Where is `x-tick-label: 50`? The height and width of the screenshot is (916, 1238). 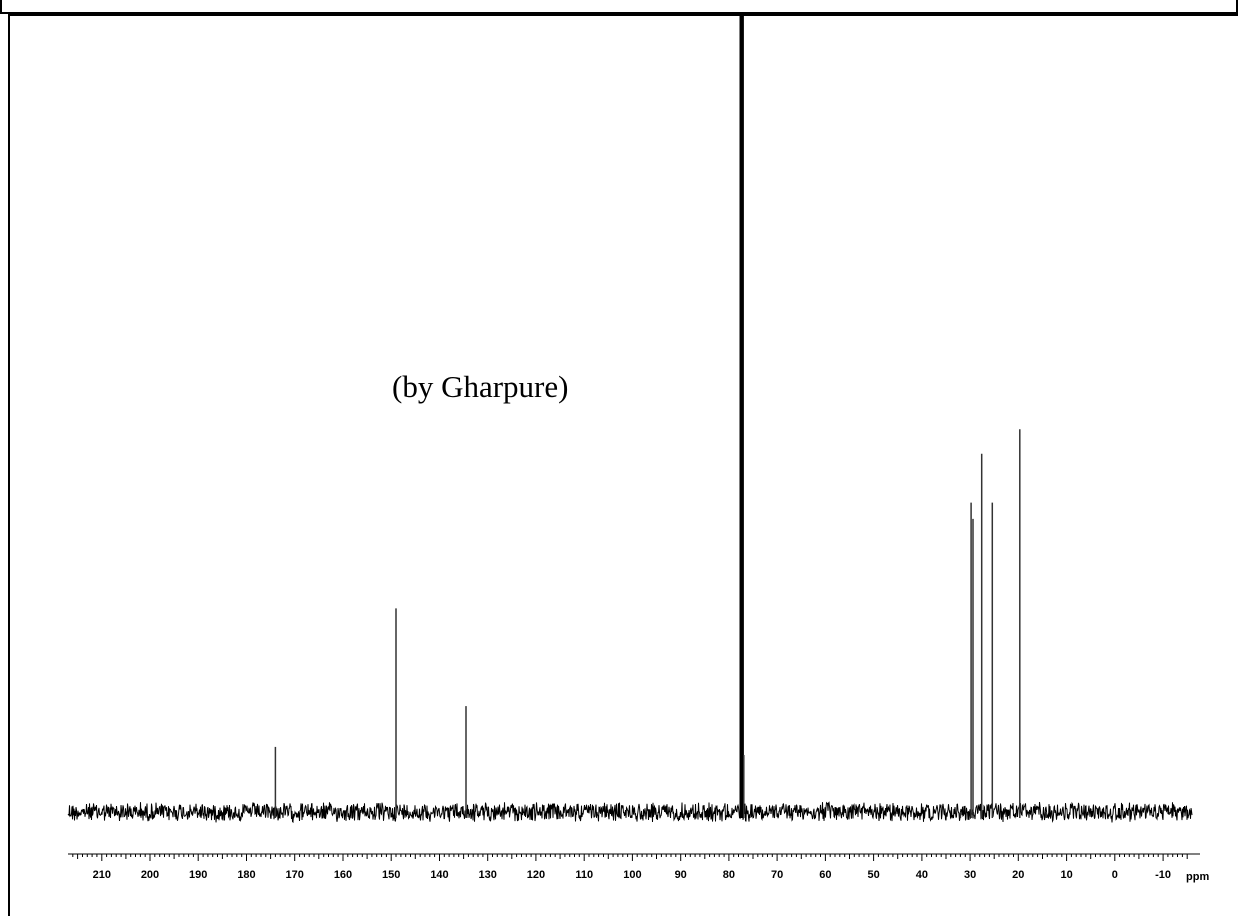 x-tick-label: 50 is located at coordinates (873, 875).